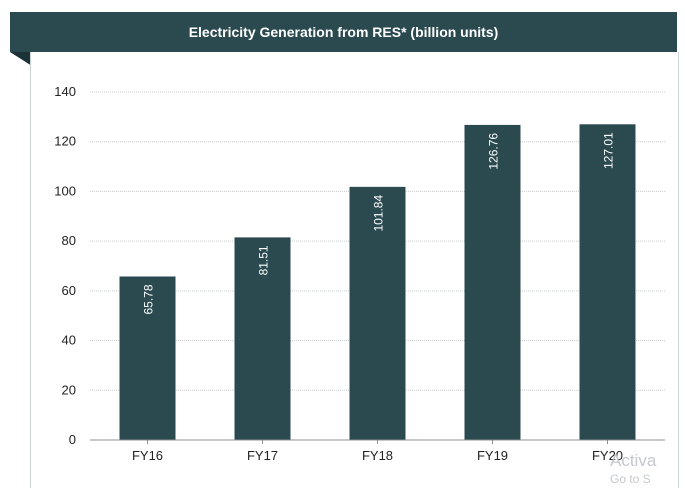  I want to click on y-tick-label: 20, so click(69, 389).